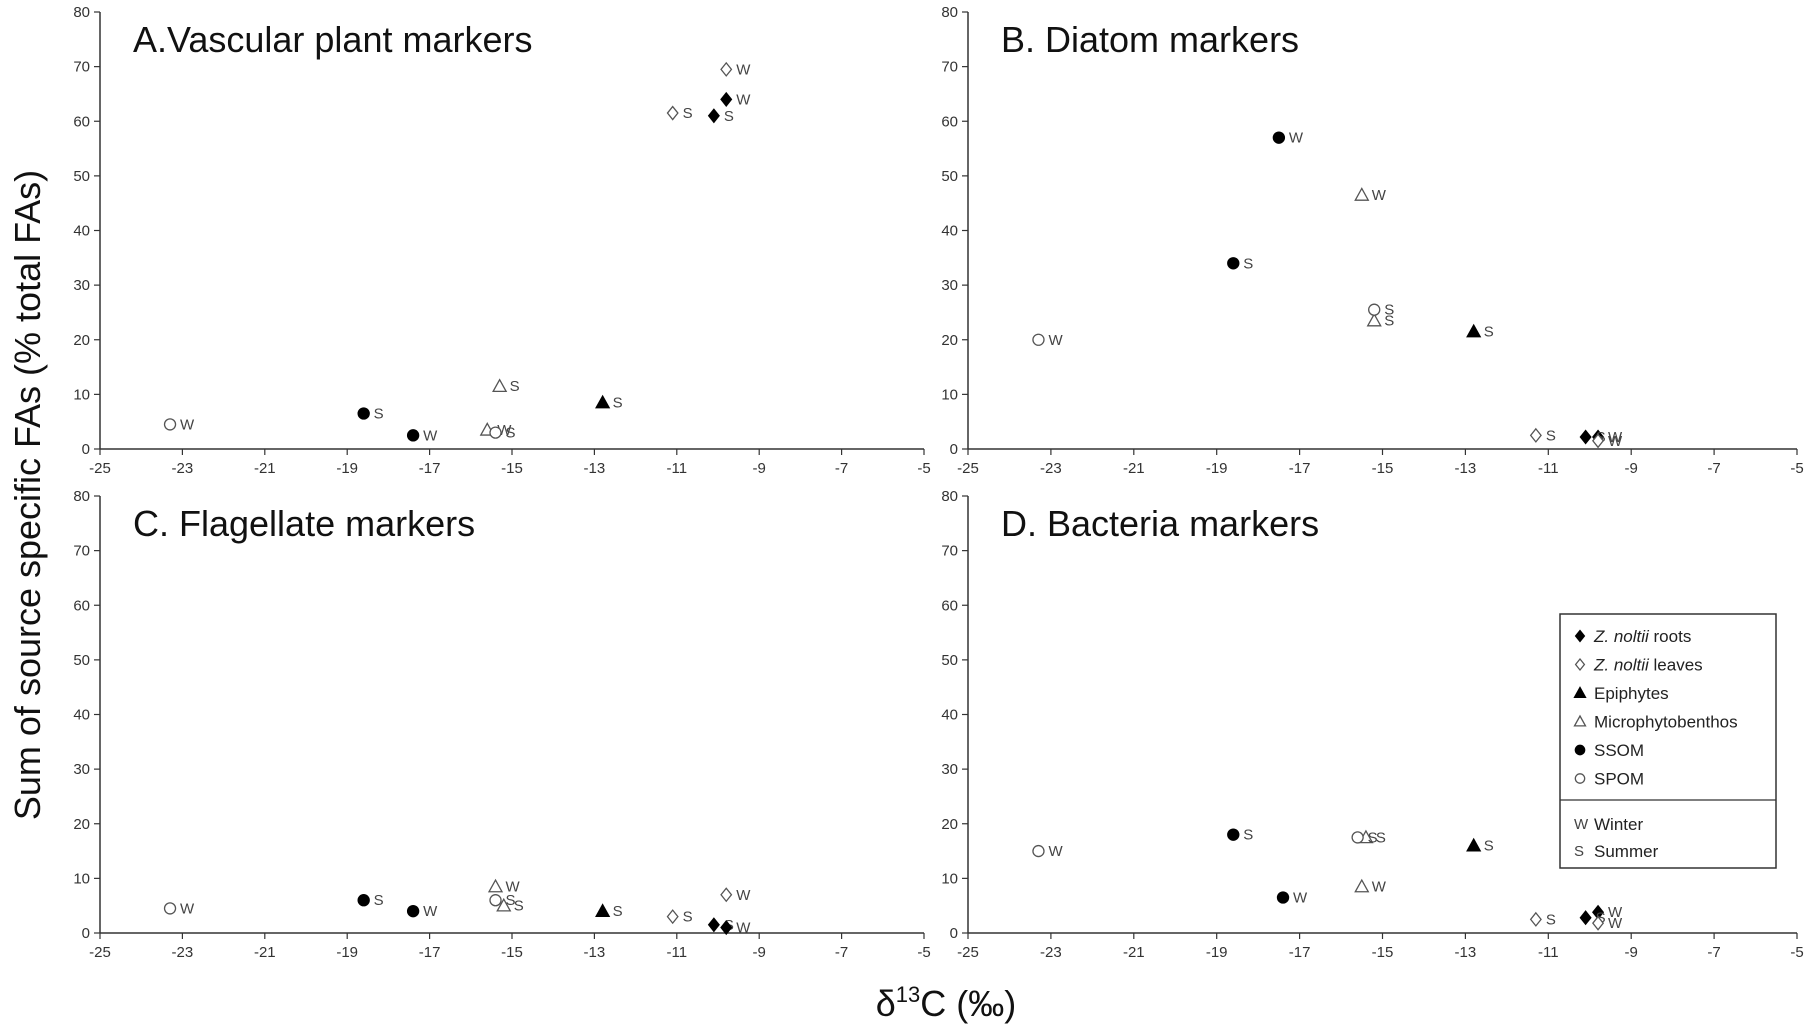  I want to click on legend-entry: Microphytobenthos, so click(1666, 722).